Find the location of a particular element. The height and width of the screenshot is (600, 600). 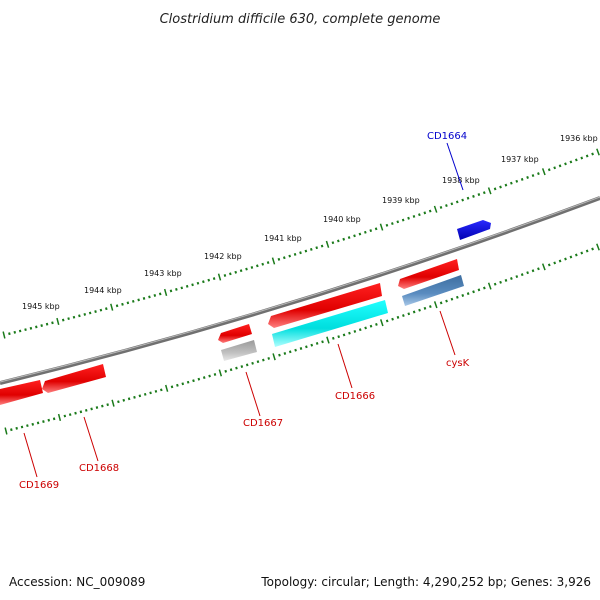

gene-arrow-cysk is located at coordinates (428, 274).